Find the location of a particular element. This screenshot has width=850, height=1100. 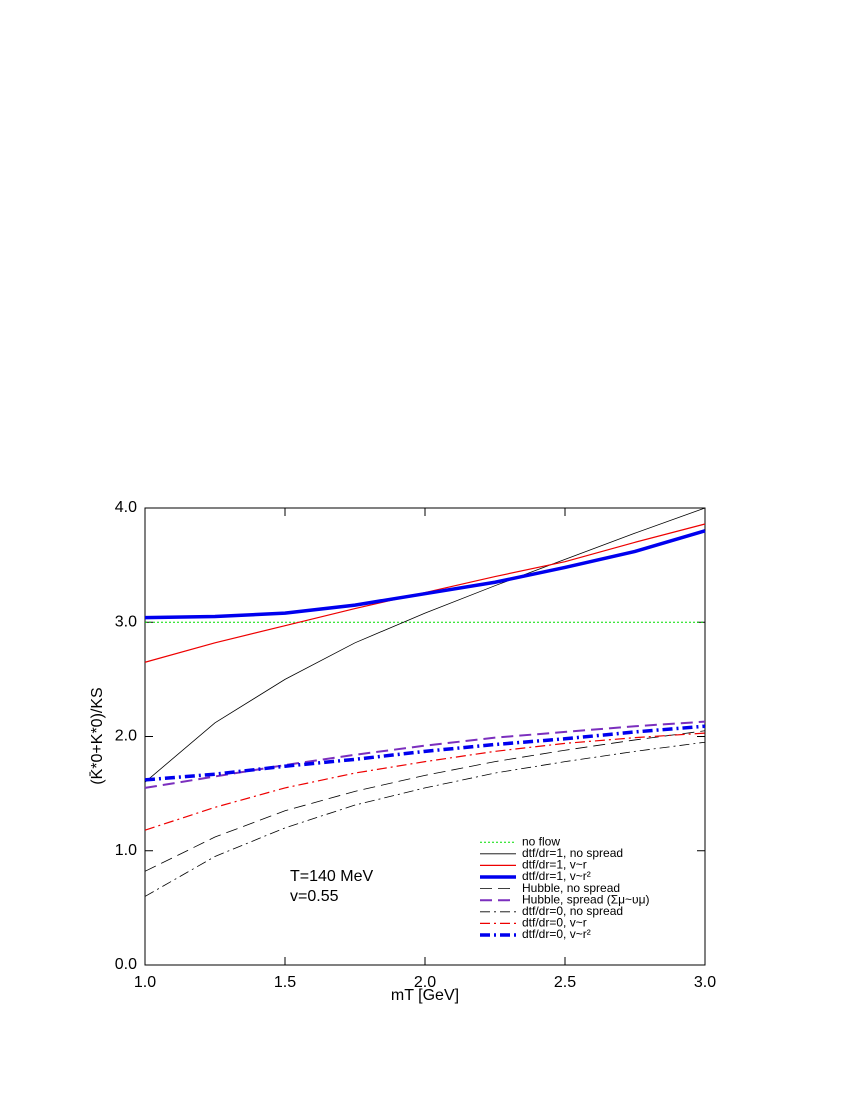

legend-label: dtf/dr=0, v~r² is located at coordinates (556, 934).